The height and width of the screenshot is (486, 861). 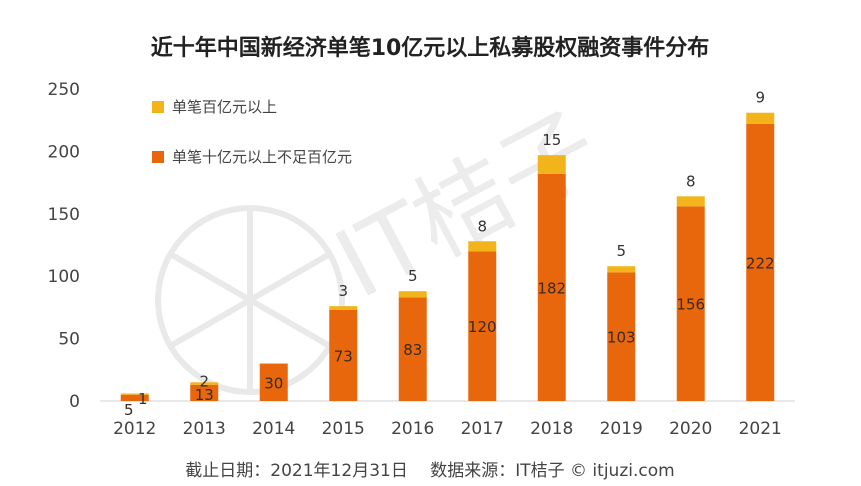 What do you see at coordinates (134, 394) in the screenshot?
I see `bar-top-2012` at bounding box center [134, 394].